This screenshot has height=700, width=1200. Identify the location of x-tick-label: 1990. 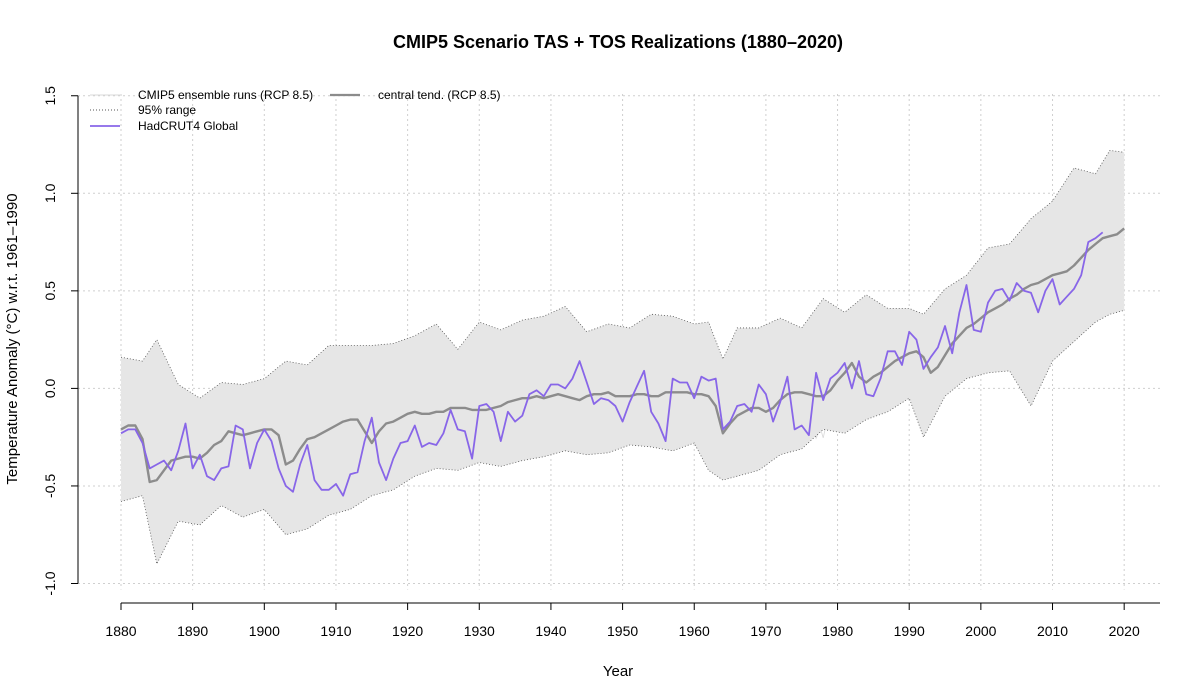
(909, 631).